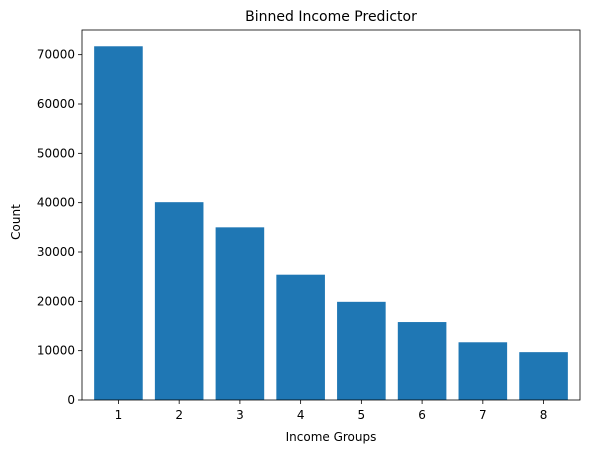 This screenshot has height=453, width=589. I want to click on x-tick-label: 7, so click(483, 415).